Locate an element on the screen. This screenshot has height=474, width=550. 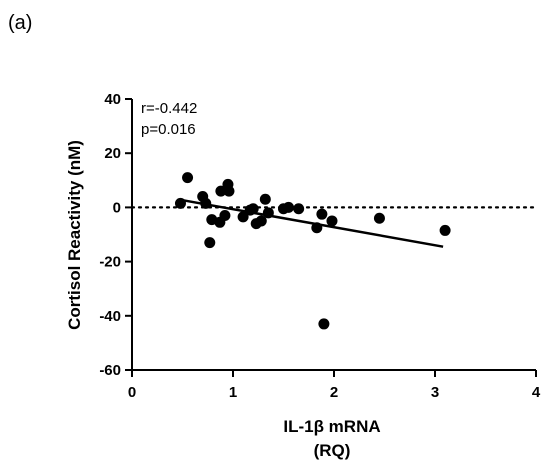
x-axis-title-line1: IL-1β mRNA is located at coordinates (331, 426).